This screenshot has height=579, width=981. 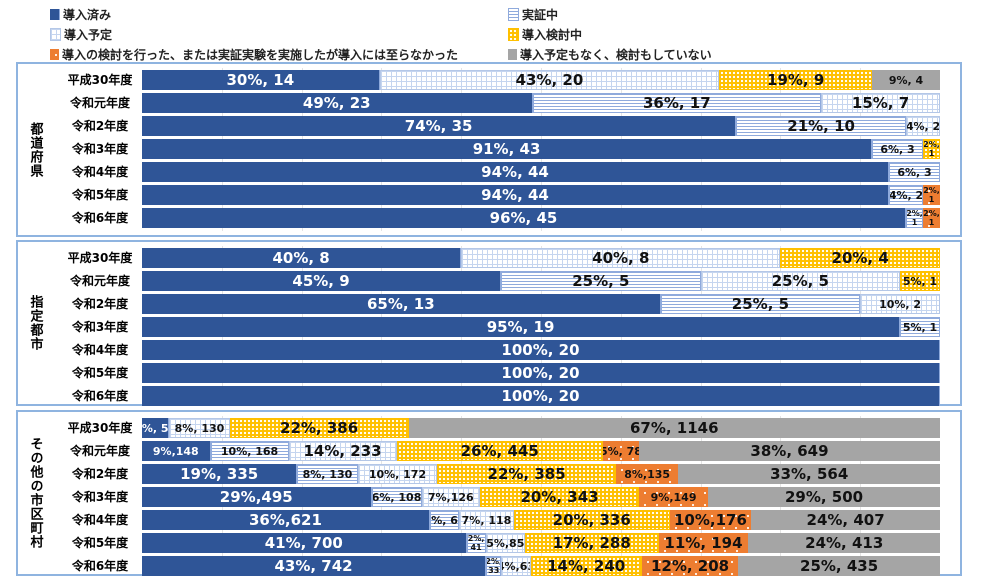 I want to click on bar-segment: 40%, 8, so click(x=302, y=258).